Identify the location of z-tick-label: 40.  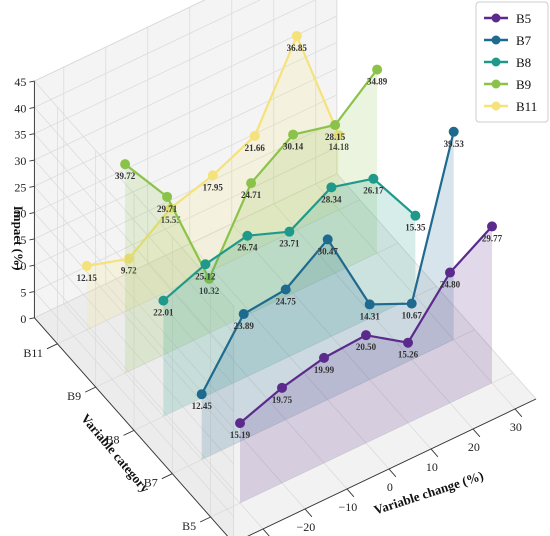
(20, 108).